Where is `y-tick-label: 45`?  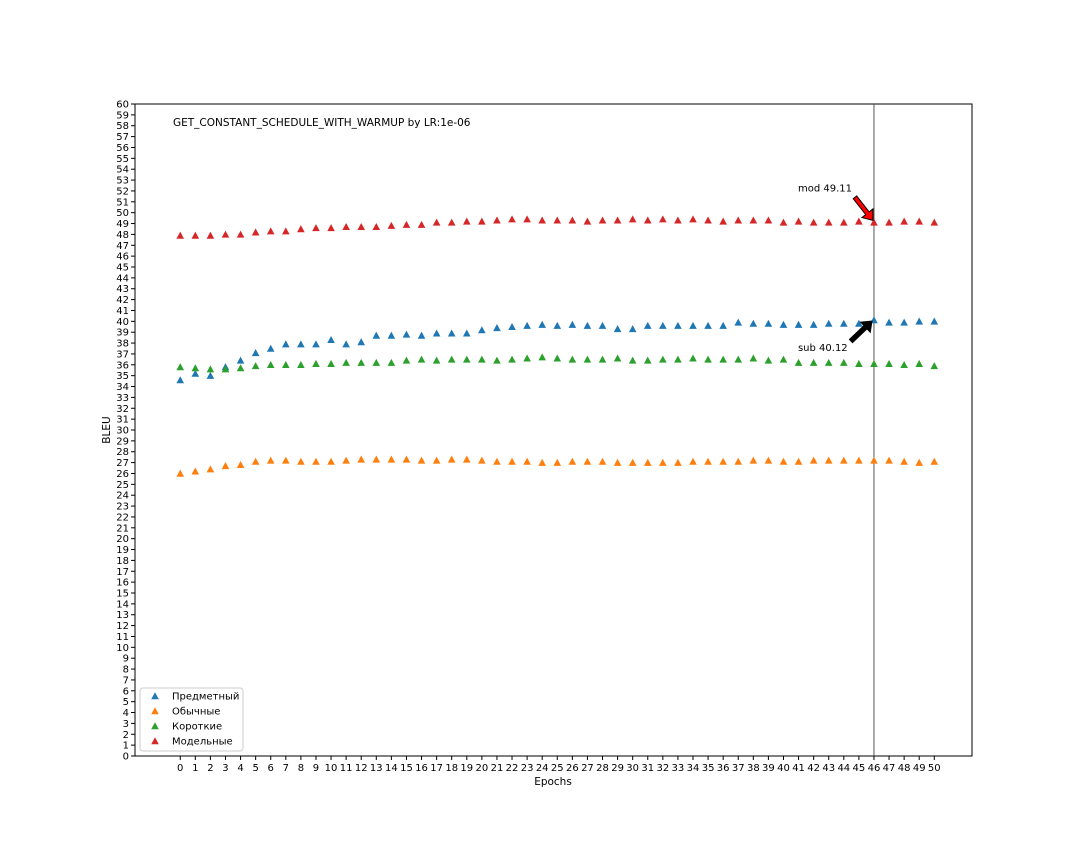
y-tick-label: 45 is located at coordinates (122, 268).